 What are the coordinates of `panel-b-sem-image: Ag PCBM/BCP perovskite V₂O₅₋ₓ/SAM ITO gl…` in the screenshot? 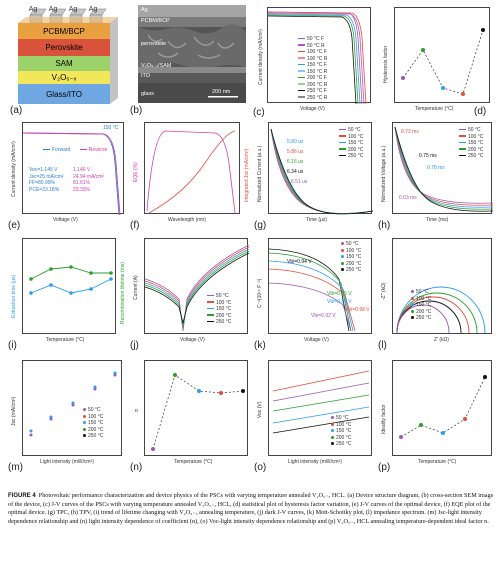 It's located at (190, 60).